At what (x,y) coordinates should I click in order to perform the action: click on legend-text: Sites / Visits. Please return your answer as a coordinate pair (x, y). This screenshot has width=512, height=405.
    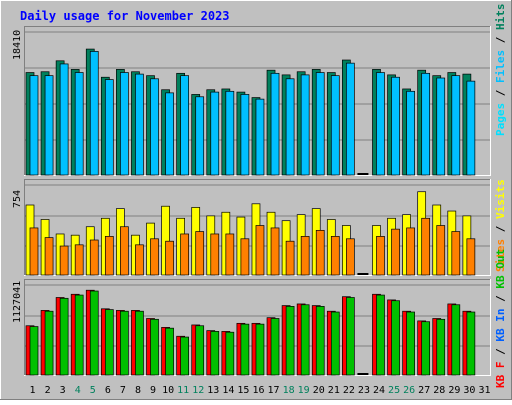
    Looking at the image, I should click on (500, 225).